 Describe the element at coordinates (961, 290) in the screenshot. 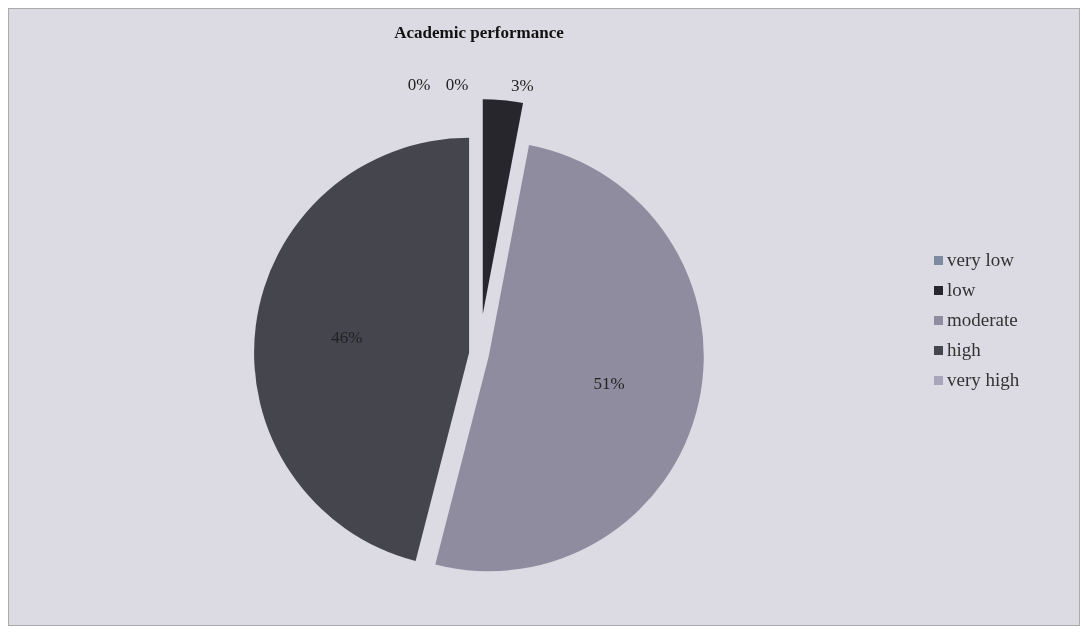

I see `legend-label: low` at that location.